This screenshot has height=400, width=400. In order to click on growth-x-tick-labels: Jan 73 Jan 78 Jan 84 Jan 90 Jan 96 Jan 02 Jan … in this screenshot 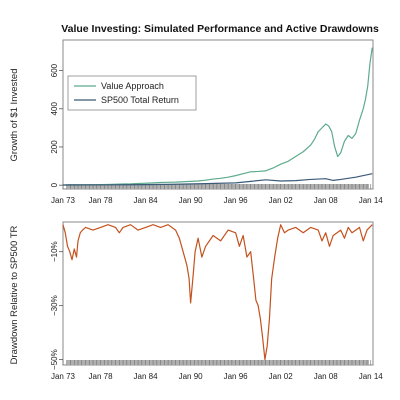, I will do `click(217, 200)`.